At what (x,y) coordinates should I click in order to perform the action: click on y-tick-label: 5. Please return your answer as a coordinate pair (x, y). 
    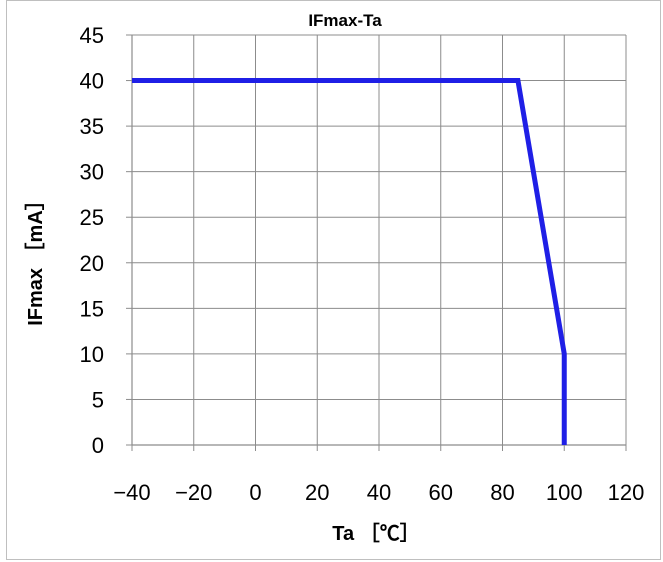
    Looking at the image, I should click on (98, 399).